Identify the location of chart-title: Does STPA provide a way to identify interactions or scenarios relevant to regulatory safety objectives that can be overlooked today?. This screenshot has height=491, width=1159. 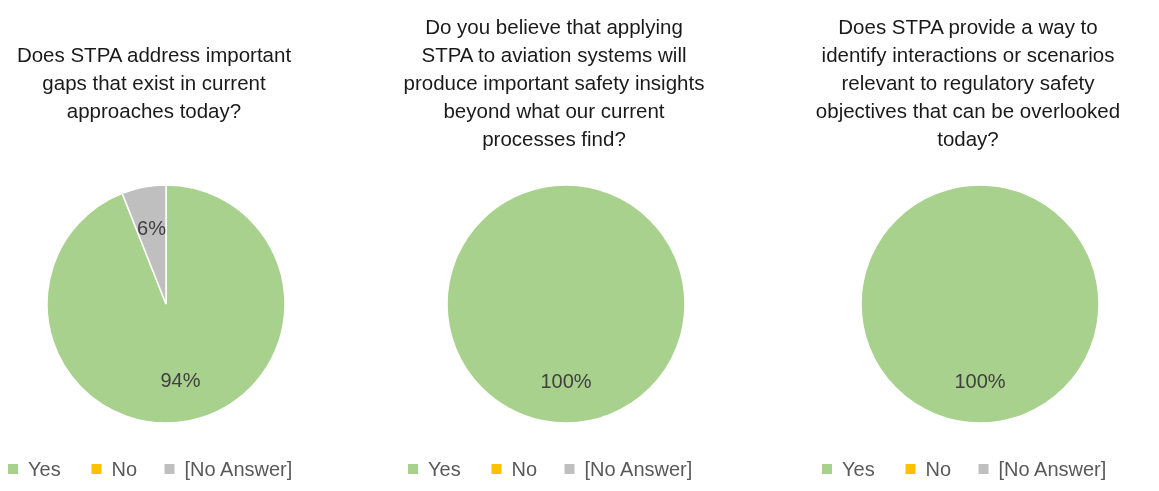
(968, 82).